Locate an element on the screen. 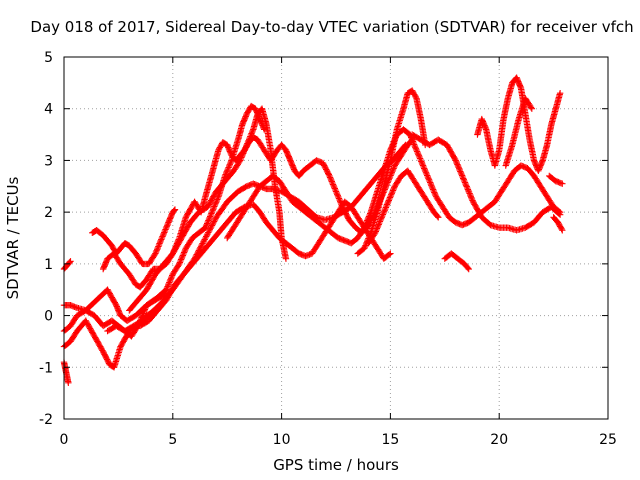  y-axis-label: SDTVAR / TECUs is located at coordinates (13, 237).